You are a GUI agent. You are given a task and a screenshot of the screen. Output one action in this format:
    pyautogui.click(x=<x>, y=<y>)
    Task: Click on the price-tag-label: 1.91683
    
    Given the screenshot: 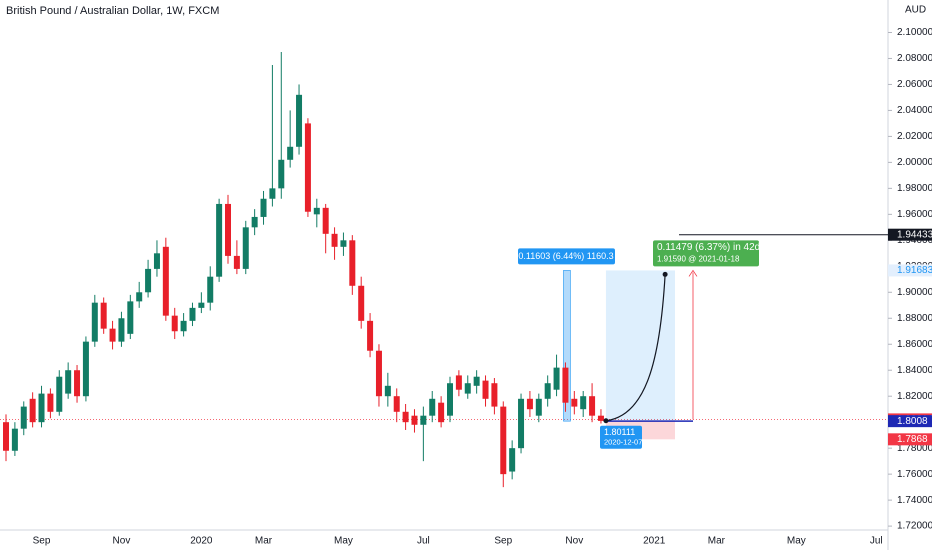 What is the action you would take?
    pyautogui.click(x=914, y=270)
    